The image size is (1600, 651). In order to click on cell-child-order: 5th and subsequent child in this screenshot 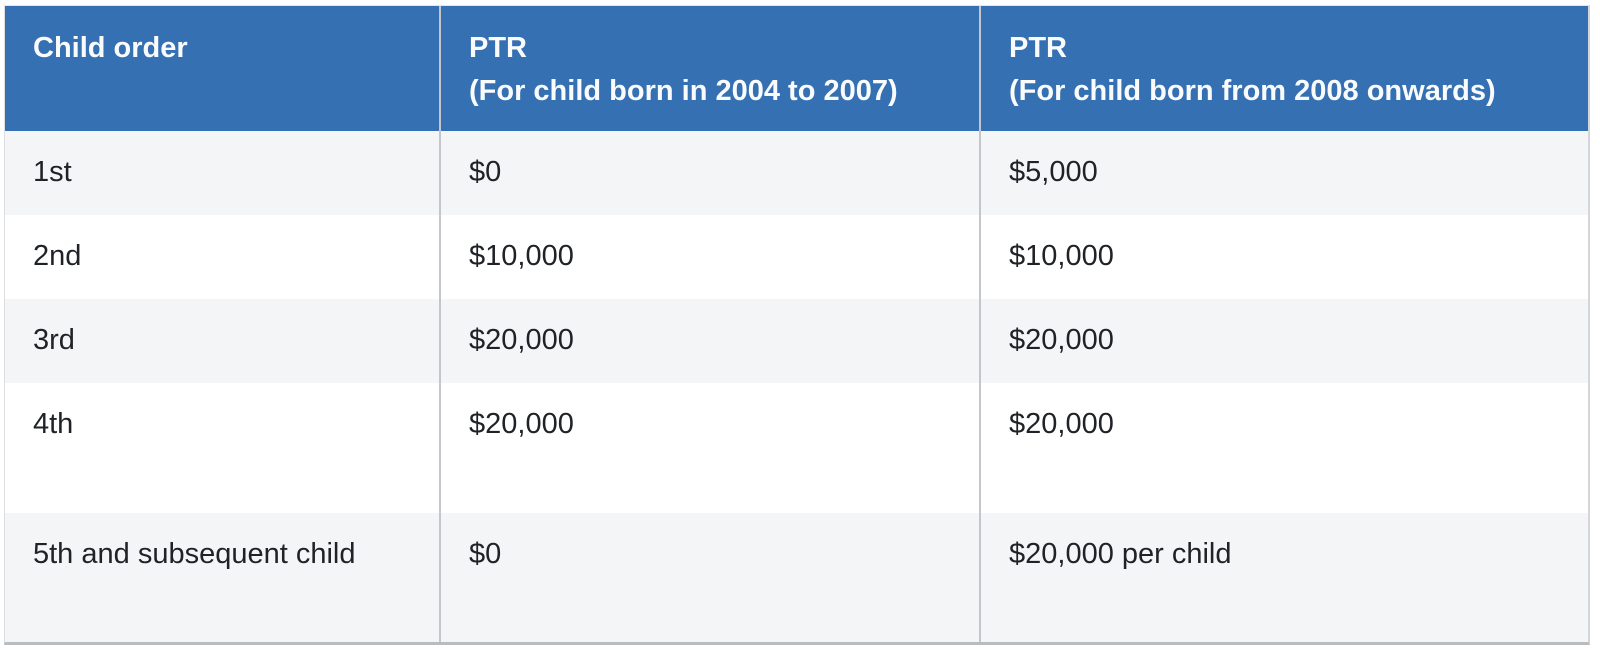, I will do `click(222, 577)`.